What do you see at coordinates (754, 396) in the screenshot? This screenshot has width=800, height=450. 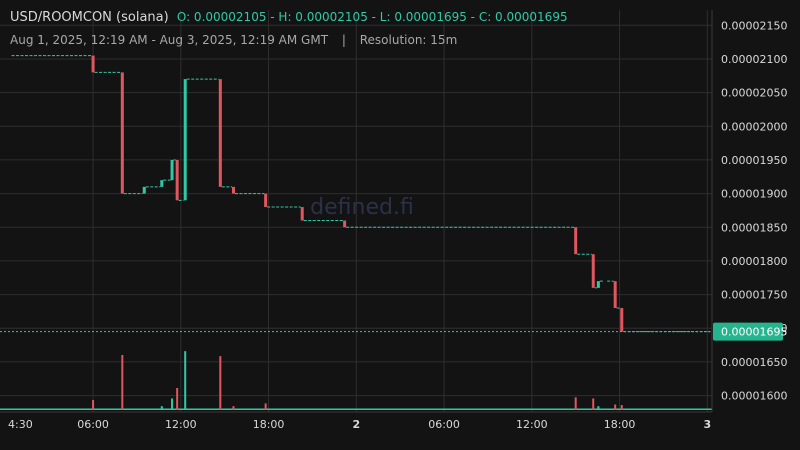 I see `y-tick-label: 0.00001600` at bounding box center [754, 396].